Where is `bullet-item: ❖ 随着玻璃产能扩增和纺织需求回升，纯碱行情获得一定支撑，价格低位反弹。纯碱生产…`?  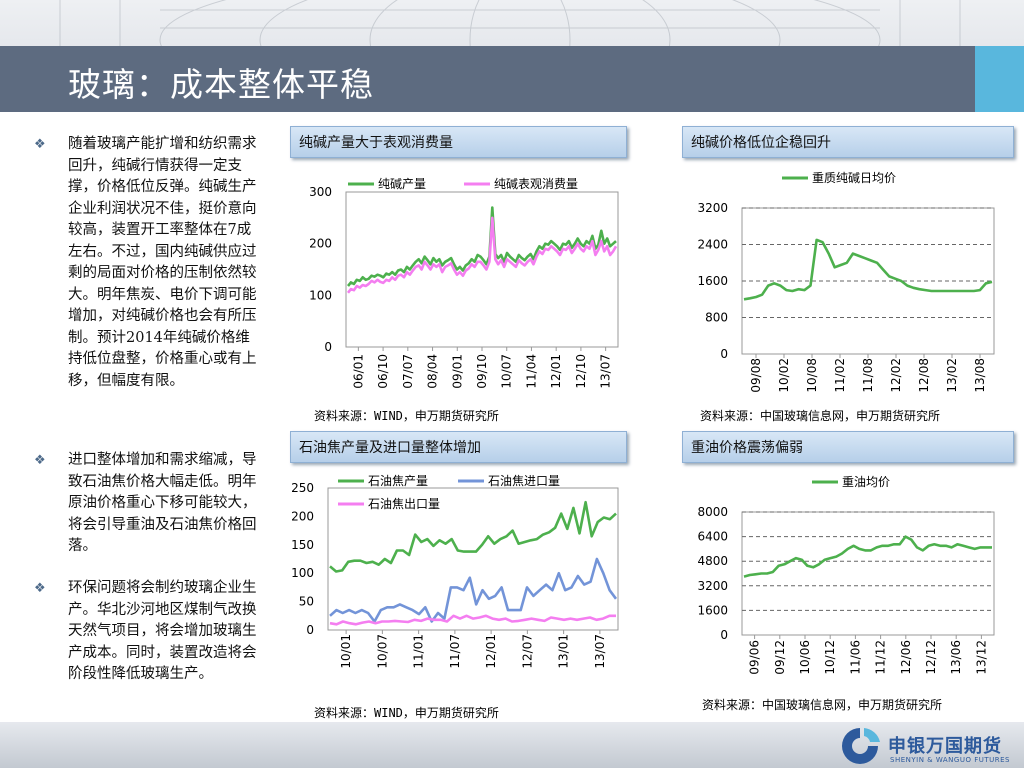 bullet-item: ❖ 随着玻璃产能扩增和纺织需求回升，纯碱行情获得一定支撑，价格低位反弹。纯碱生产… is located at coordinates (149, 263).